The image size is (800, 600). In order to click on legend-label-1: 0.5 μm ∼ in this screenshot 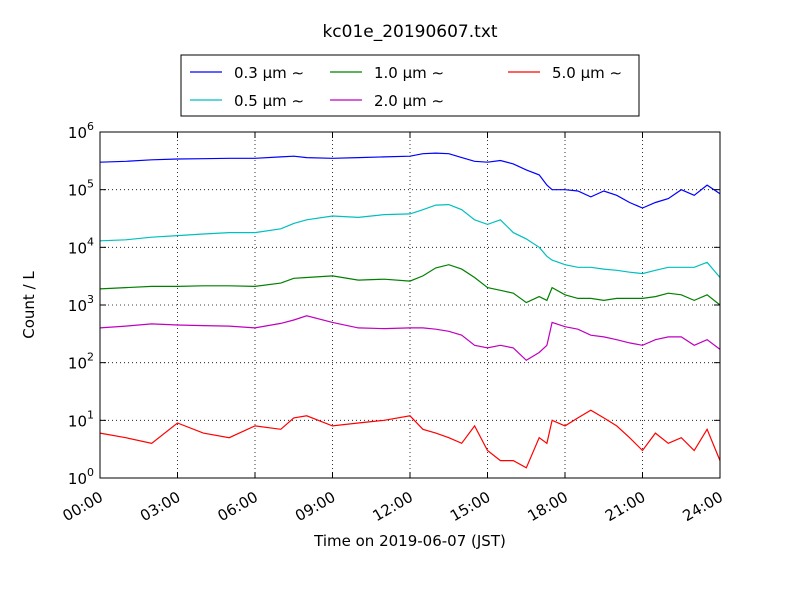, I will do `click(269, 101)`.